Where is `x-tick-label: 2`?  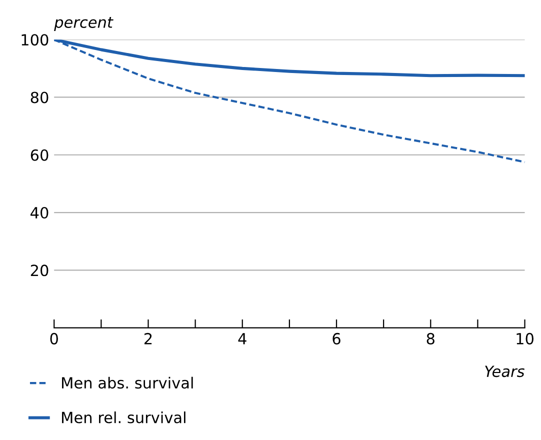
x-tick-label: 2 is located at coordinates (148, 338).